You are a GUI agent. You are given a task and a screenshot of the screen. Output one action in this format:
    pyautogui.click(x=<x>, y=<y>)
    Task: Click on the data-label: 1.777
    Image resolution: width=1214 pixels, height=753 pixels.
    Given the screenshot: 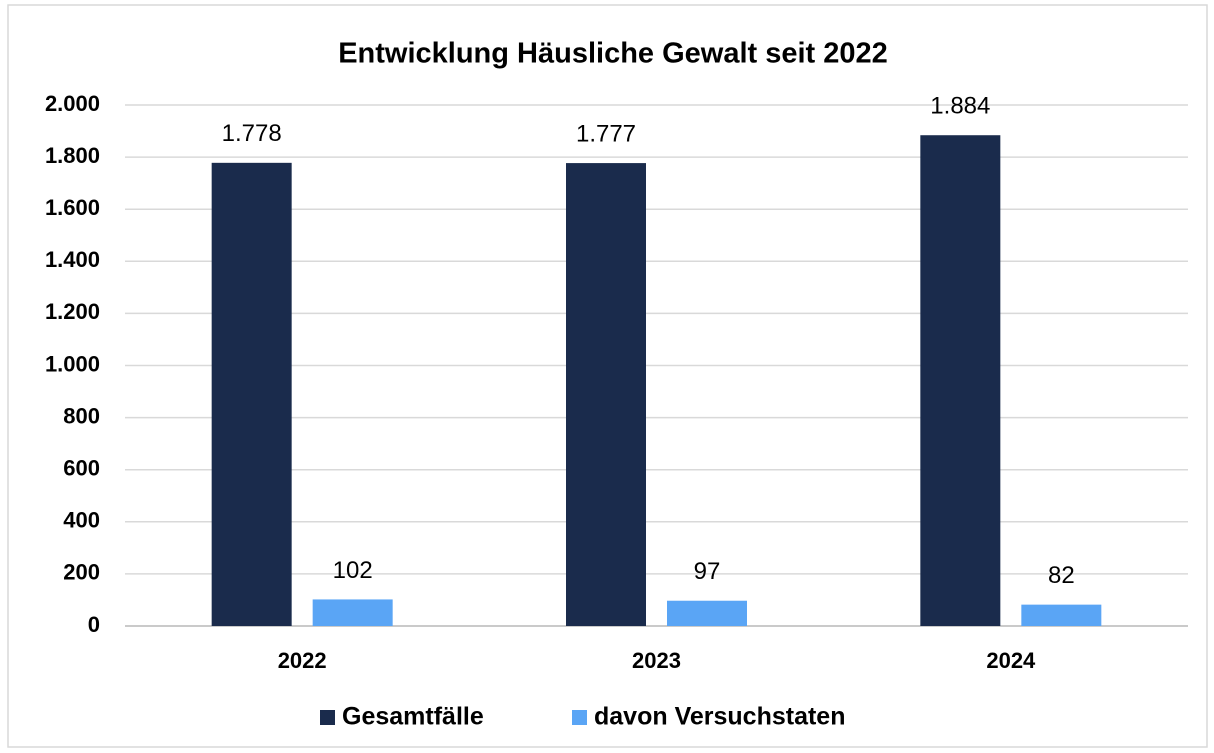 What is the action you would take?
    pyautogui.click(x=606, y=133)
    